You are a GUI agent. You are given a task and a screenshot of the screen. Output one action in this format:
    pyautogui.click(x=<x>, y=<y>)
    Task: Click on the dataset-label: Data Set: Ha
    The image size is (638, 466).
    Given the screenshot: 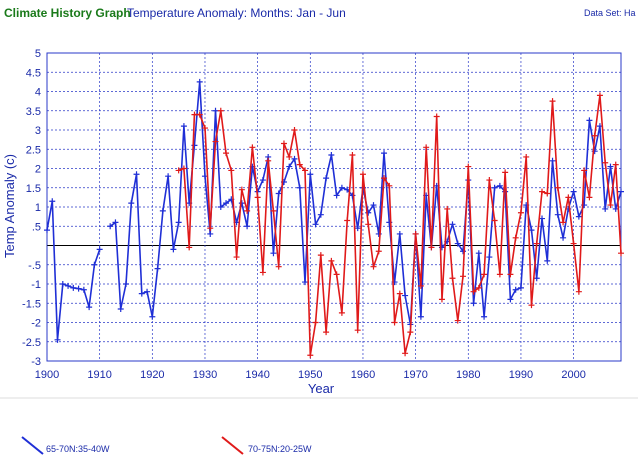 What is the action you would take?
    pyautogui.click(x=610, y=13)
    